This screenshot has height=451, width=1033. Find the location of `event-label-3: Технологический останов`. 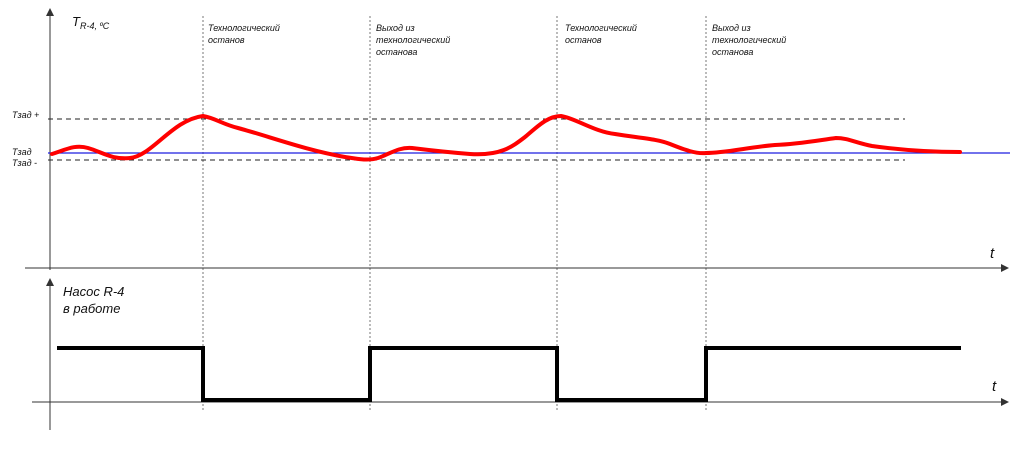

event-label-3: Технологический останов is located at coordinates (601, 34).